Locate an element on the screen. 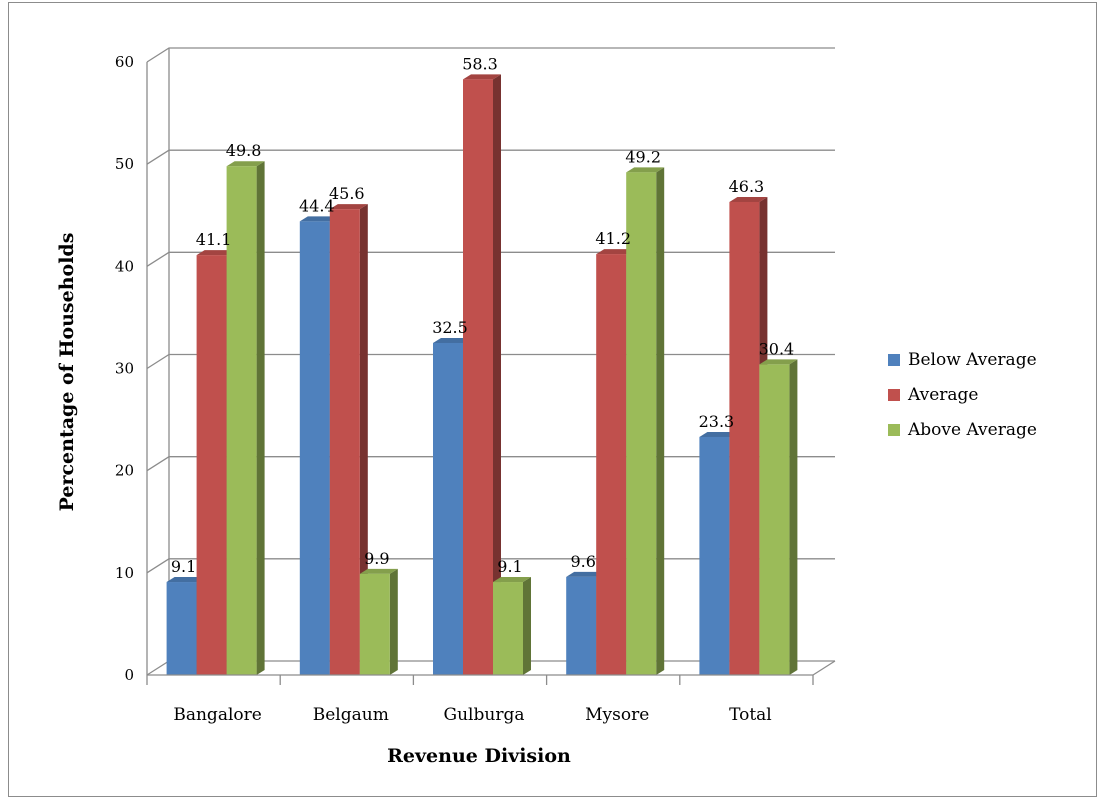 This screenshot has height=803, width=1102. data-label: 49.8 is located at coordinates (244, 150).